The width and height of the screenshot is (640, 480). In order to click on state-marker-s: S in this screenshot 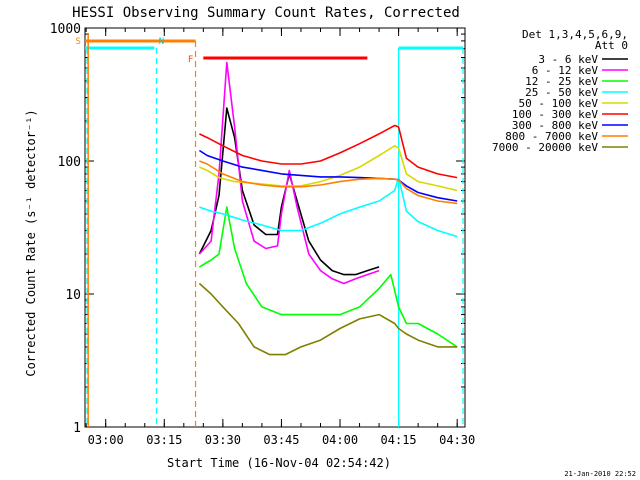, I will do `click(77, 42)`.